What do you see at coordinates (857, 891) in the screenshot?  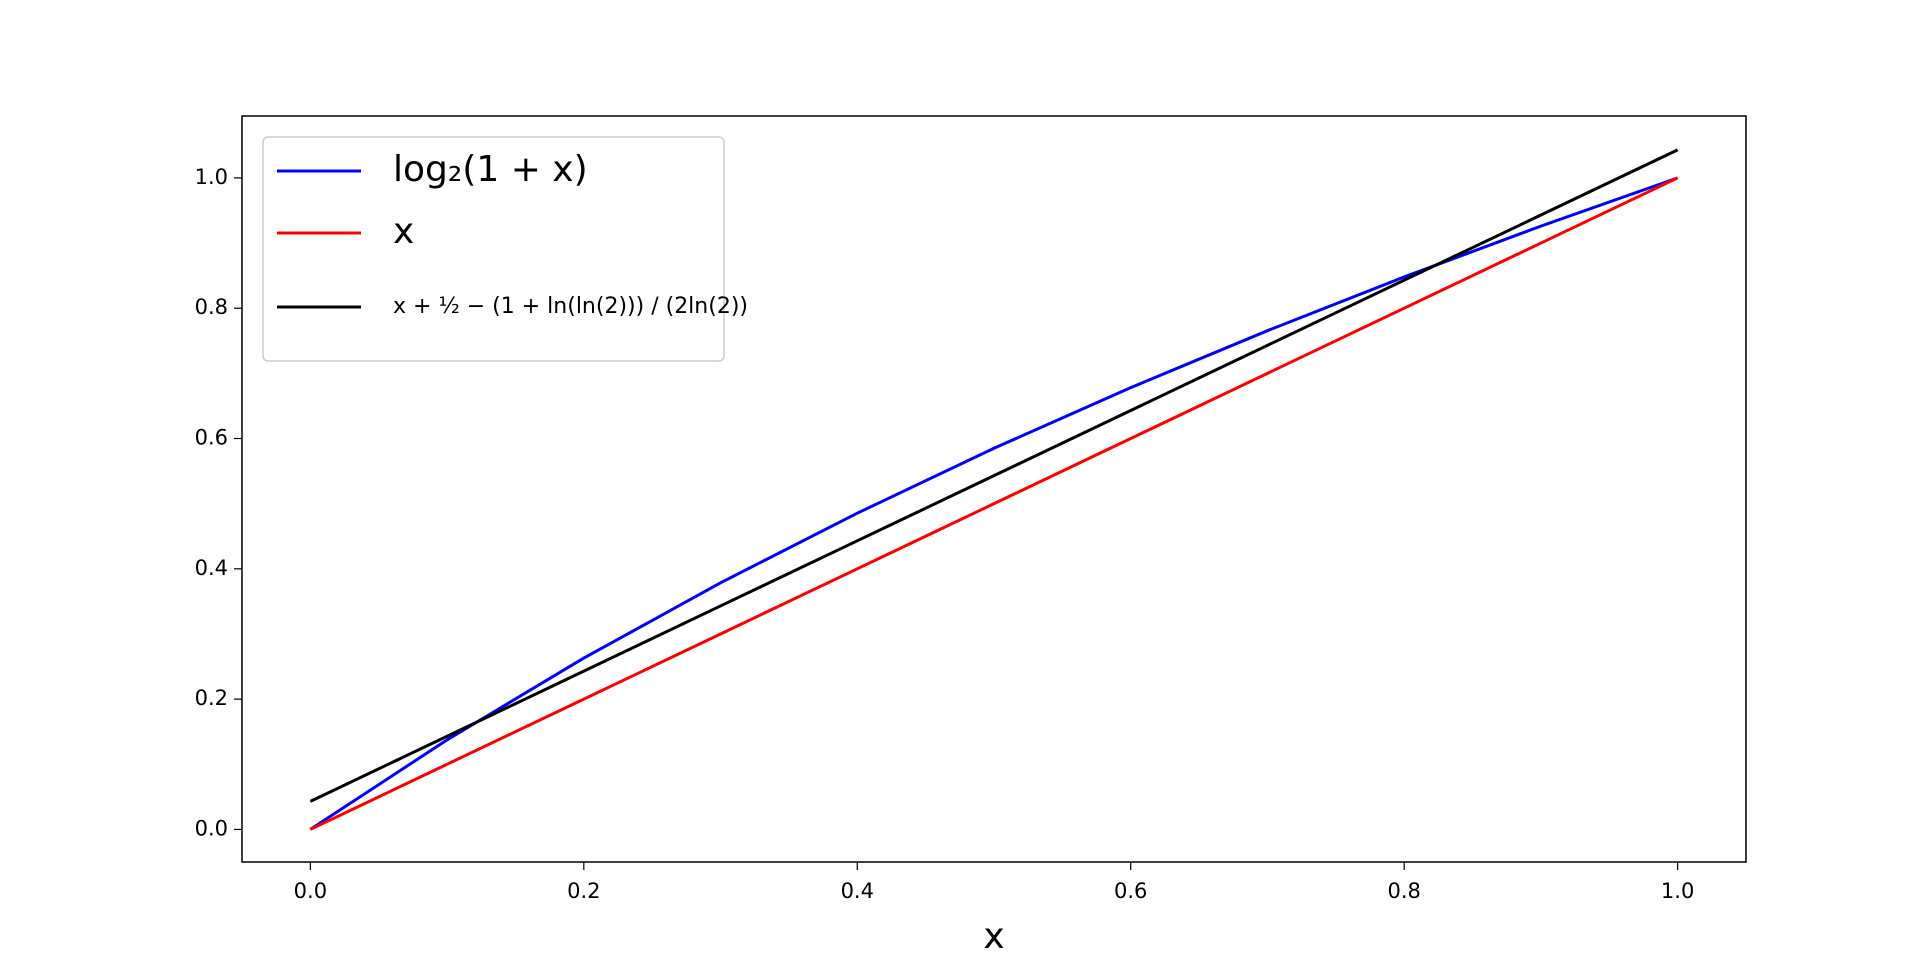 I see `x-tick-label: 0.4` at bounding box center [857, 891].